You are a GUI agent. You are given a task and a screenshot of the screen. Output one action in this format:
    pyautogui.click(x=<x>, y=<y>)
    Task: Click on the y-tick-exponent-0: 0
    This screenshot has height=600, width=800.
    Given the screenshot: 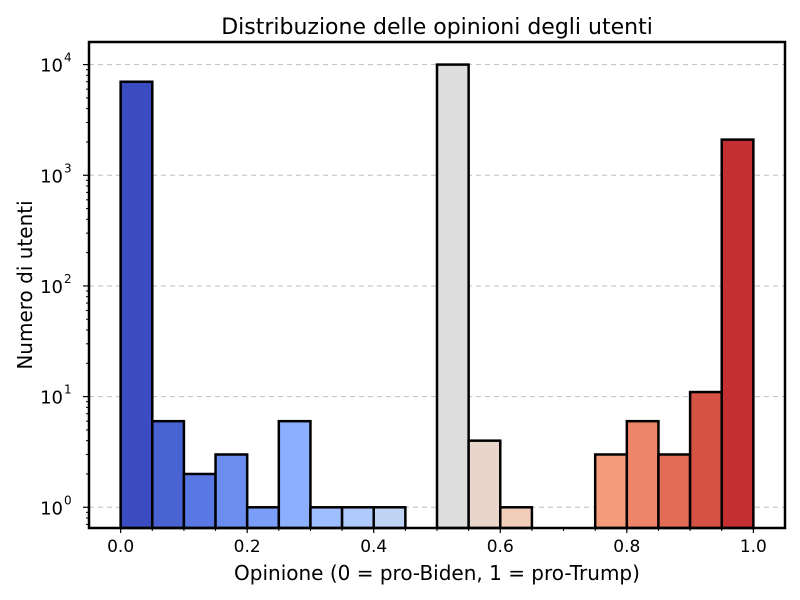 What is the action you would take?
    pyautogui.click(x=68, y=500)
    